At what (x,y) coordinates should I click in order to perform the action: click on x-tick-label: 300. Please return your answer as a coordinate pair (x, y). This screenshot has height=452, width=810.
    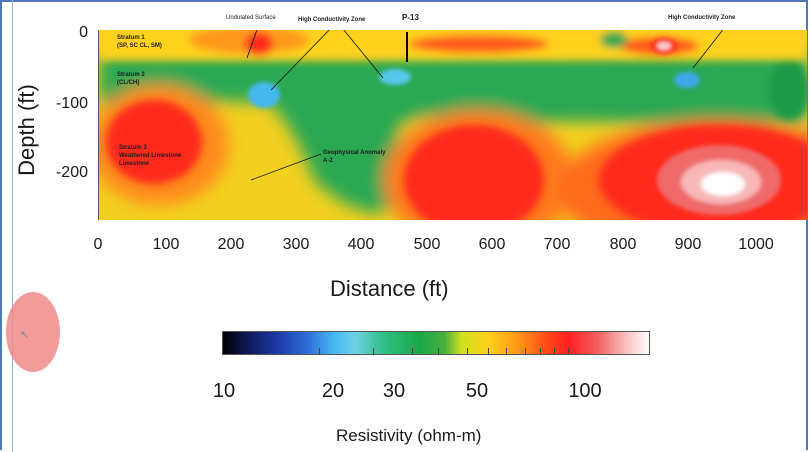
    Looking at the image, I should click on (296, 244).